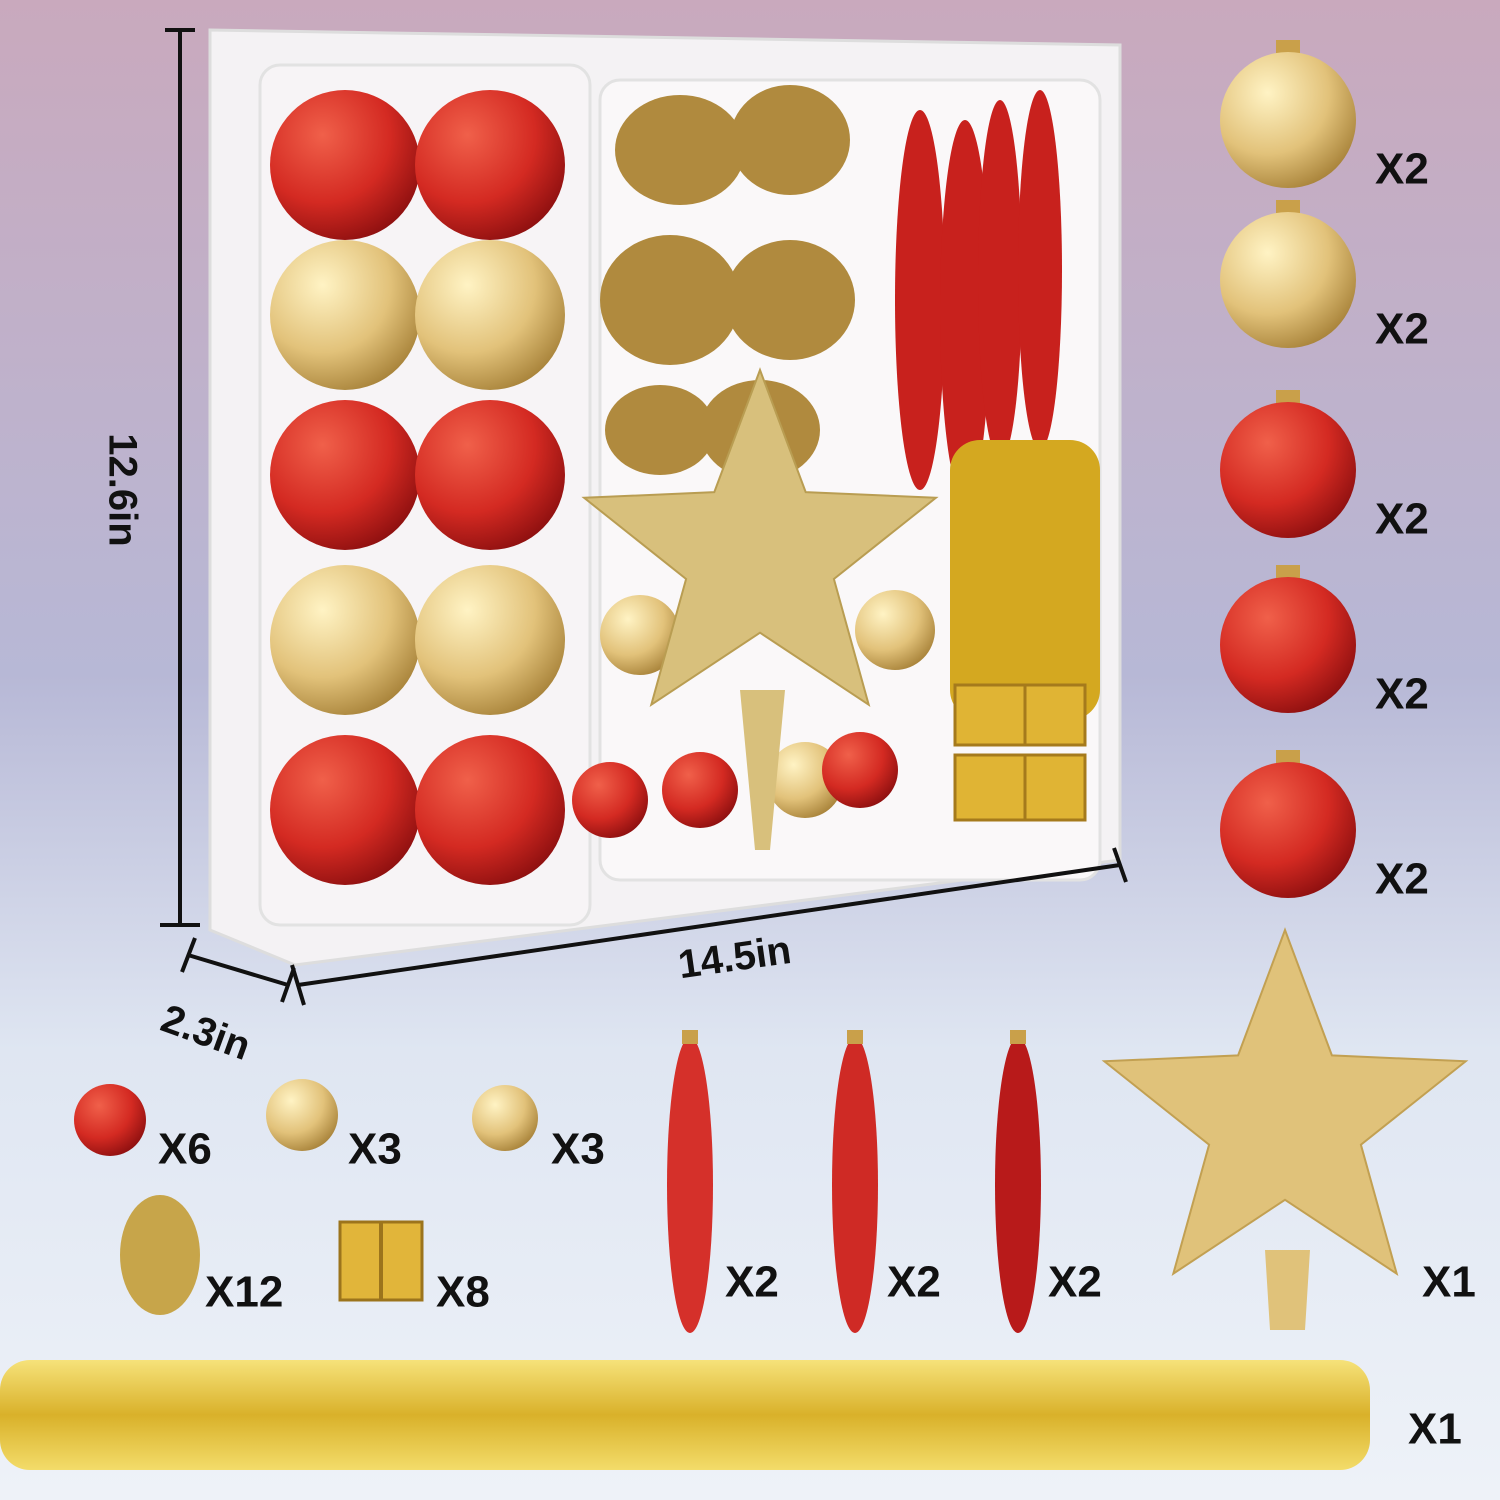 The width and height of the screenshot is (1500, 1500). What do you see at coordinates (110, 1120) in the screenshot?
I see `small-red-ball` at bounding box center [110, 1120].